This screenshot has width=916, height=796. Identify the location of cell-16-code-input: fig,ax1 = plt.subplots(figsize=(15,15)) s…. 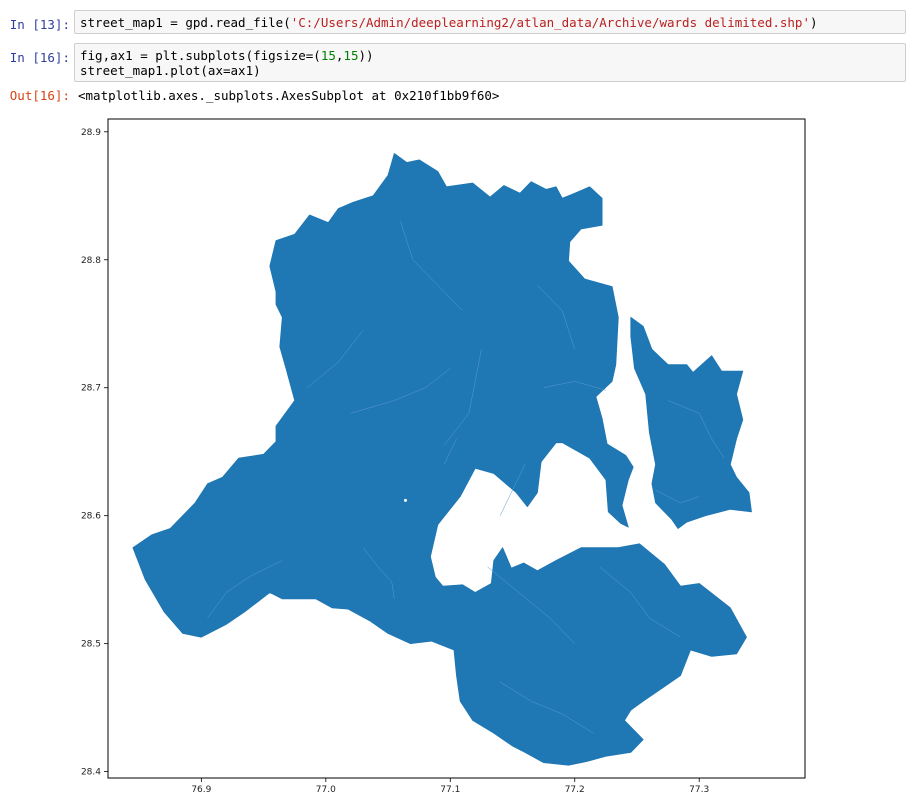
(490, 62).